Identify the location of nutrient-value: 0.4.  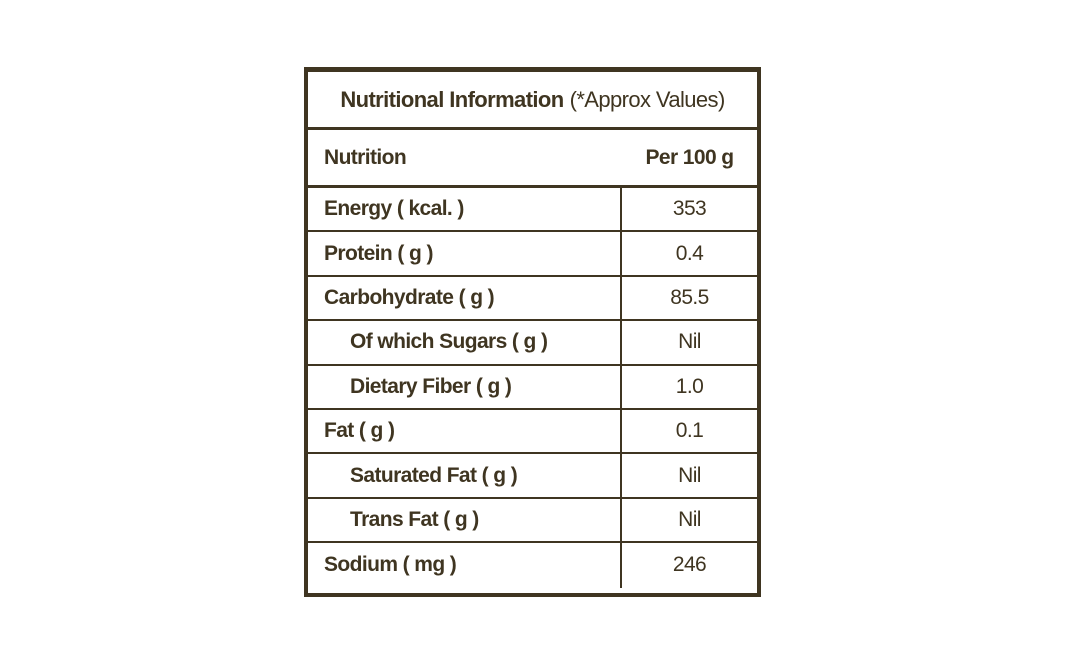
(689, 253).